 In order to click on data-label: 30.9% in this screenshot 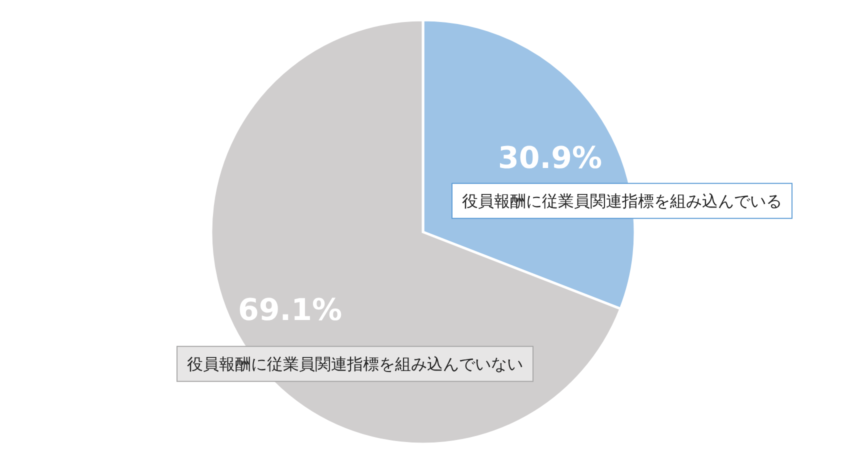, I will do `click(550, 158)`.